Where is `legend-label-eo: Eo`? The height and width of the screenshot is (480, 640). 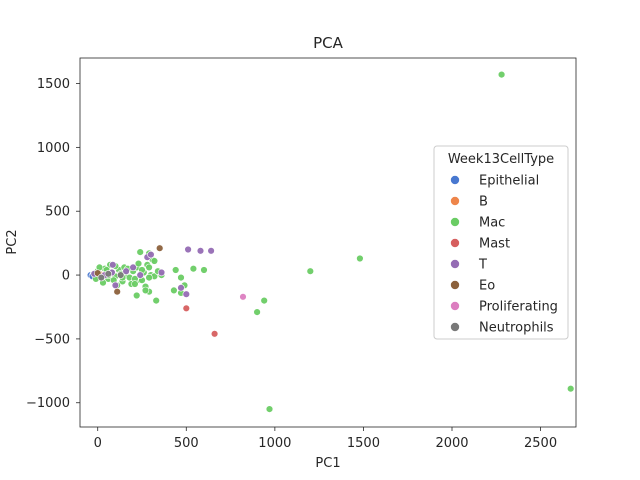
legend-label-eo: Eo is located at coordinates (487, 286).